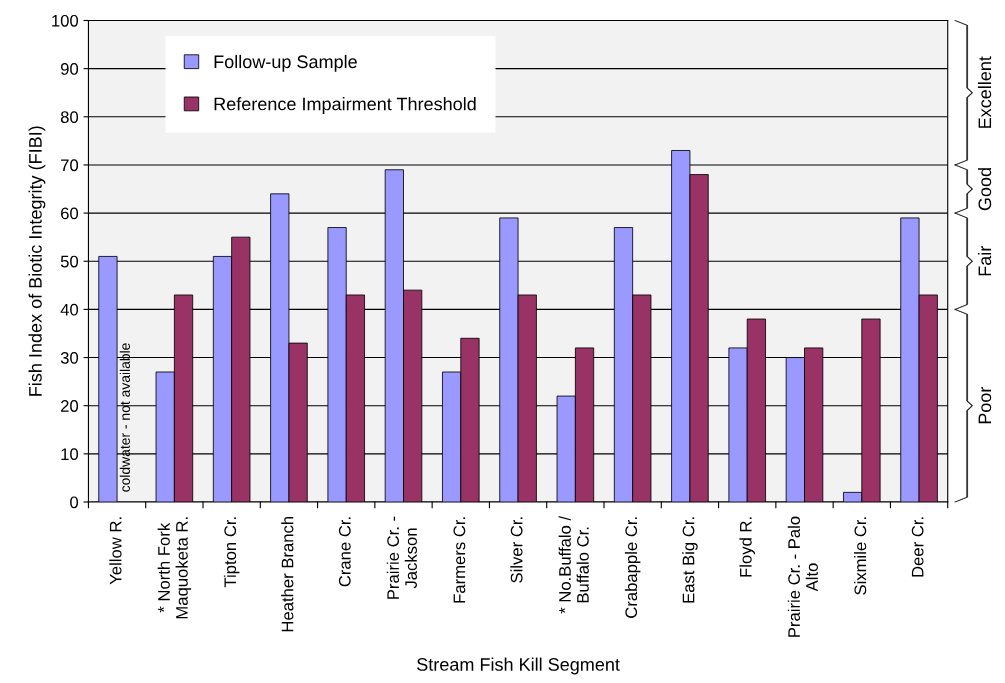 This screenshot has width=1005, height=683. Describe the element at coordinates (70, 406) in the screenshot. I see `y-tick-label: 20` at that location.